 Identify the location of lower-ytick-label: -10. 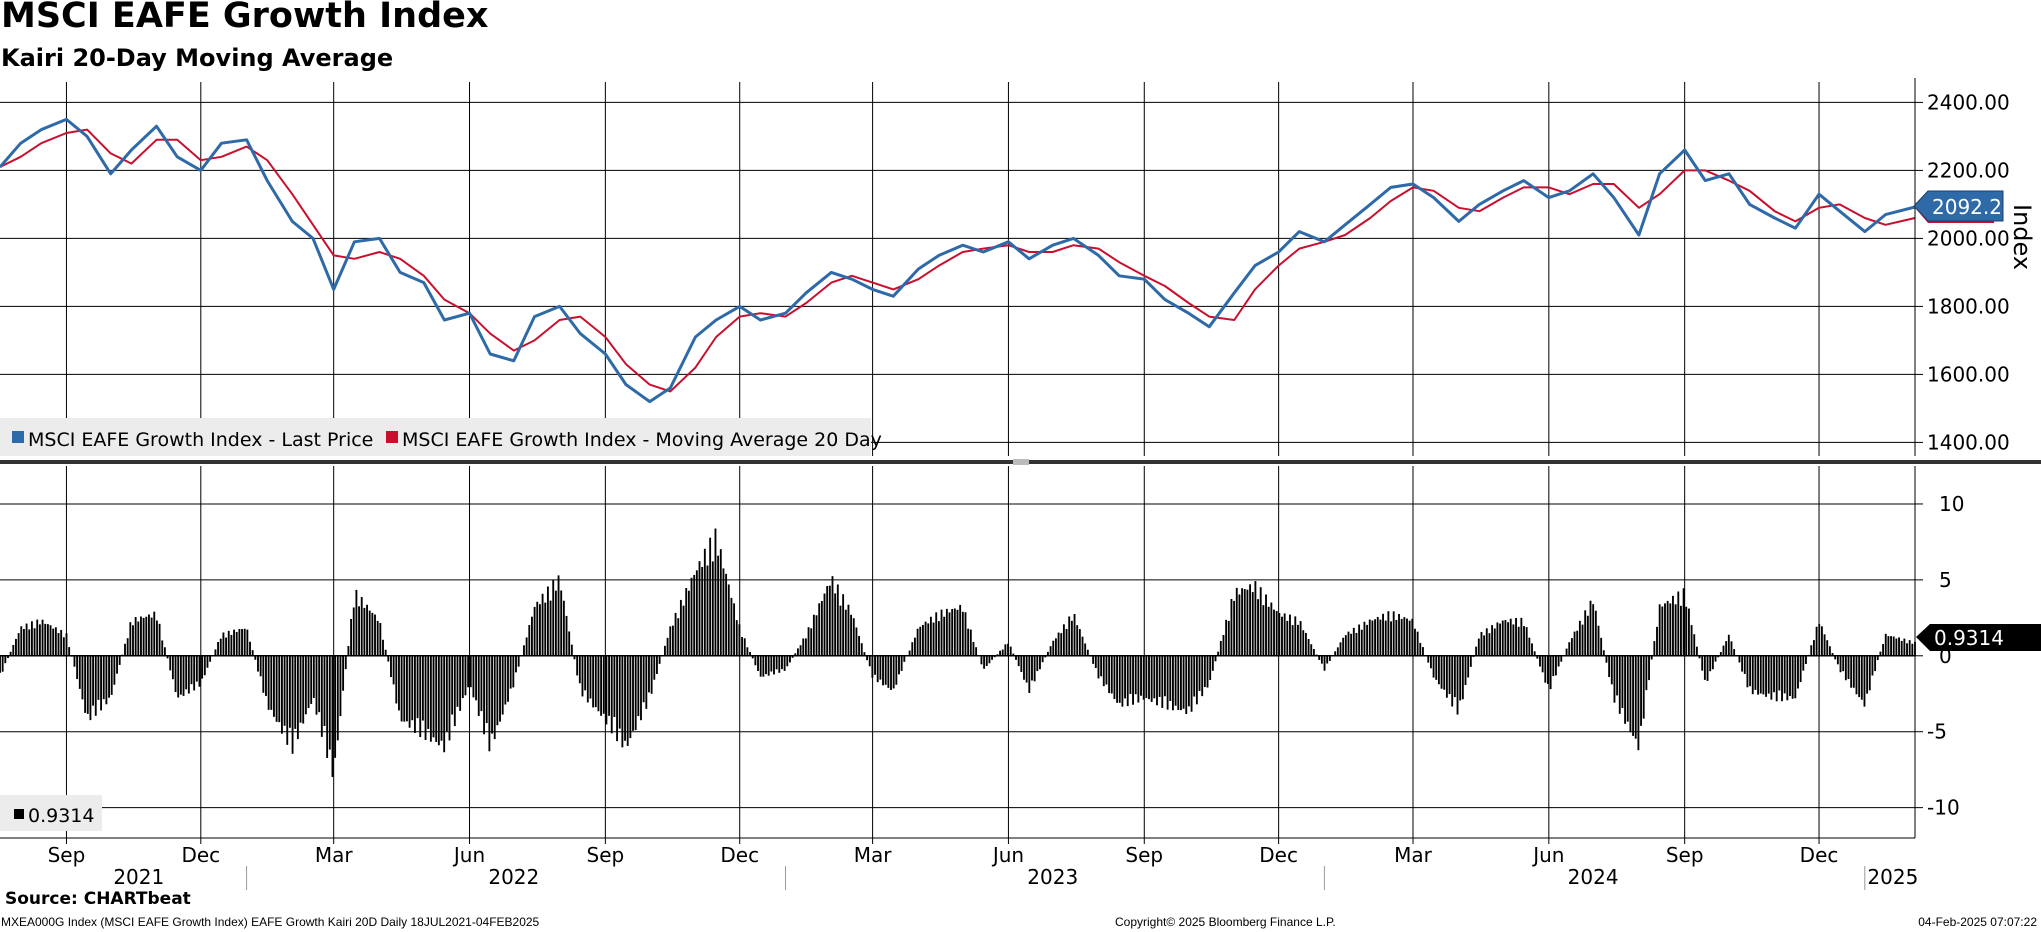
(1943, 808).